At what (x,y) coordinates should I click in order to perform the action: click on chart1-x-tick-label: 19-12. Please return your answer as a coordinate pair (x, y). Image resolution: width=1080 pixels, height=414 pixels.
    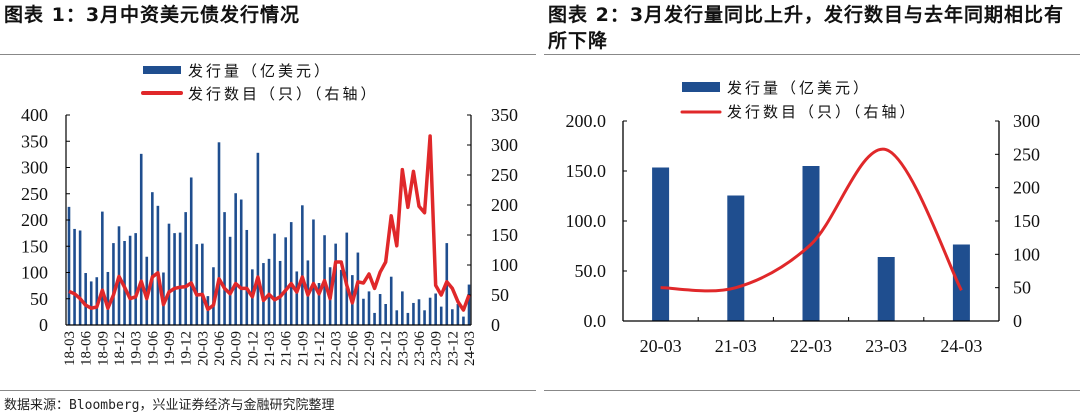
    Looking at the image, I should click on (187, 348).